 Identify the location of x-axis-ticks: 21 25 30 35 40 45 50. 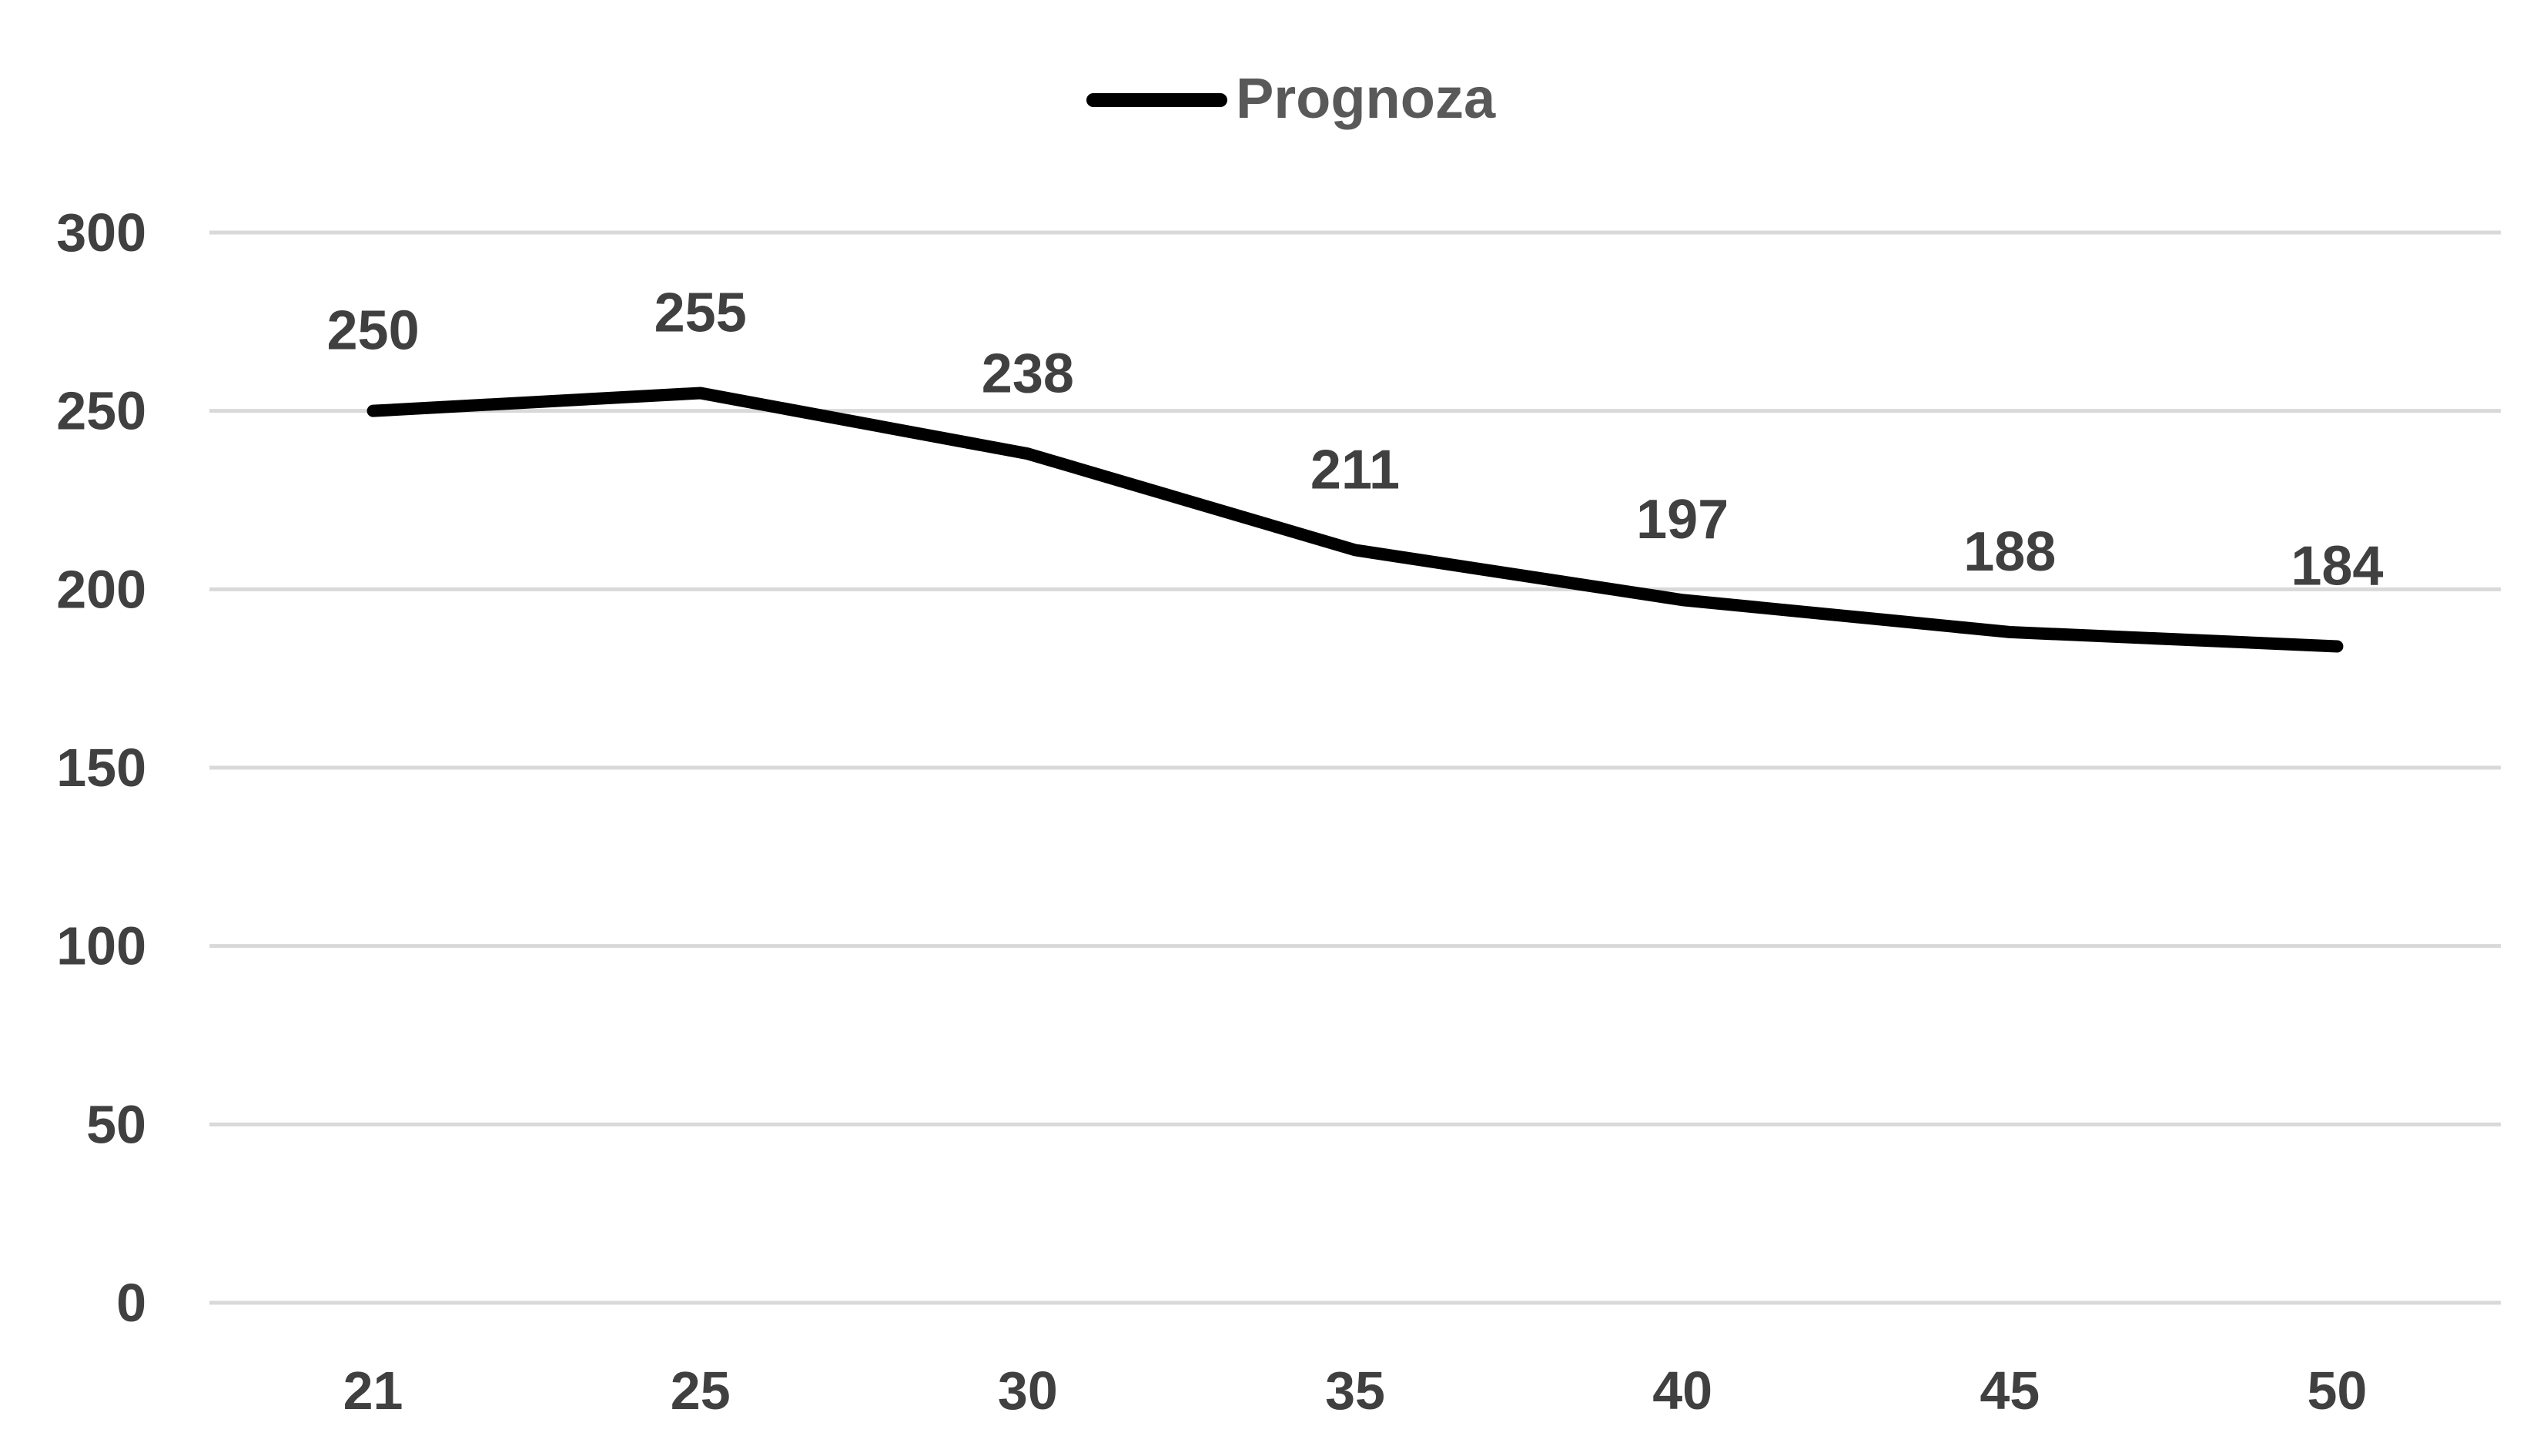
(1355, 1391).